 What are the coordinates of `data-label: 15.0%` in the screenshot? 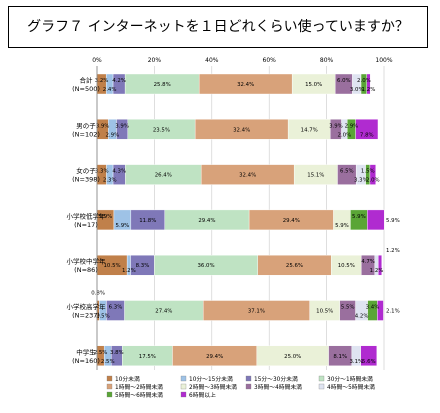 It's located at (313, 85).